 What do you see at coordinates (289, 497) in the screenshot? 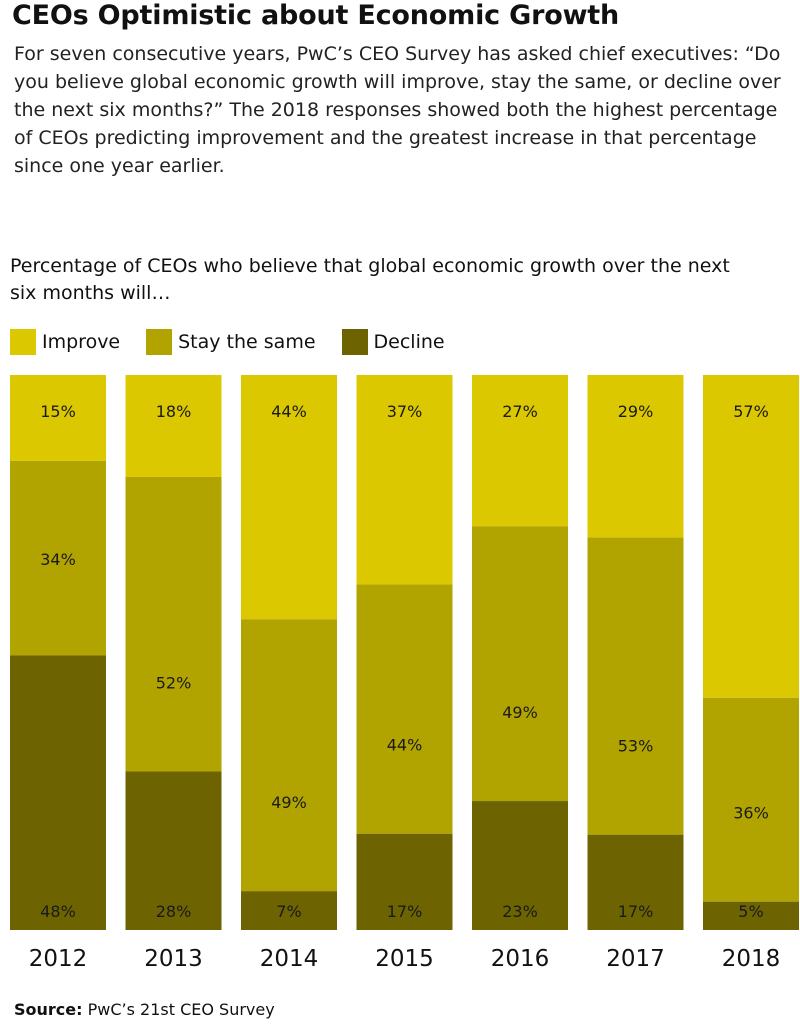
I see `bar-improve-2014` at bounding box center [289, 497].